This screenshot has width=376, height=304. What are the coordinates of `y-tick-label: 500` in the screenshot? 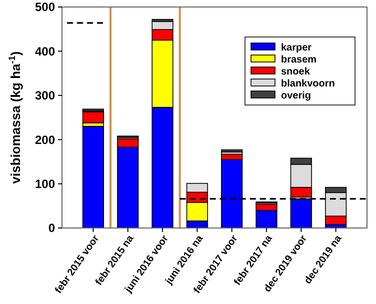 It's located at (45, 7).